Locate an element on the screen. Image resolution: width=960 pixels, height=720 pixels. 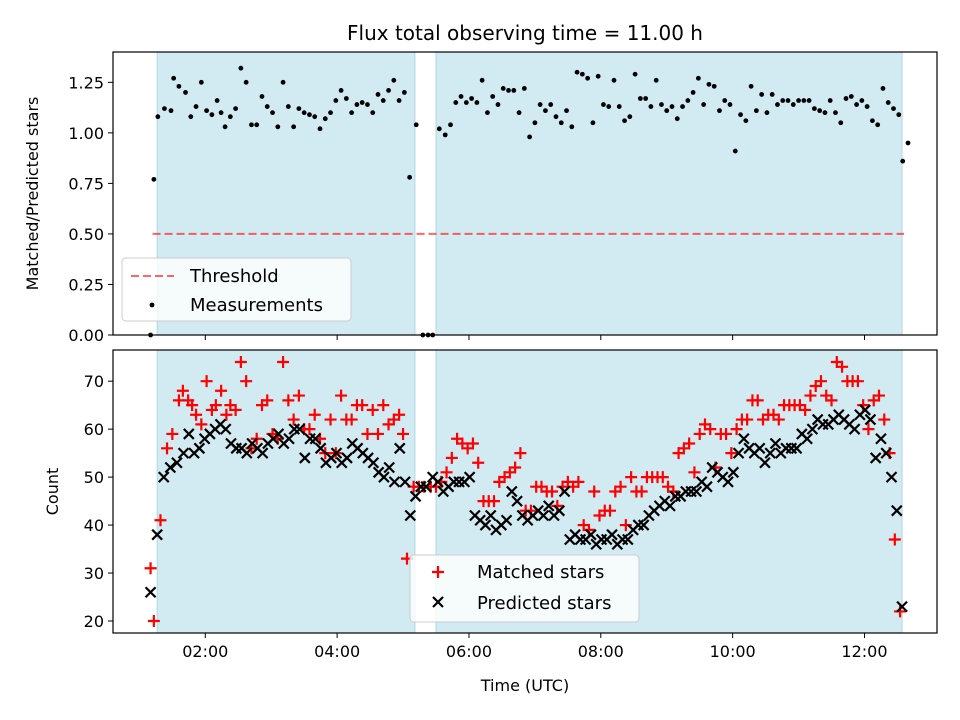
y-tick-label: 30 is located at coordinates (94, 573).